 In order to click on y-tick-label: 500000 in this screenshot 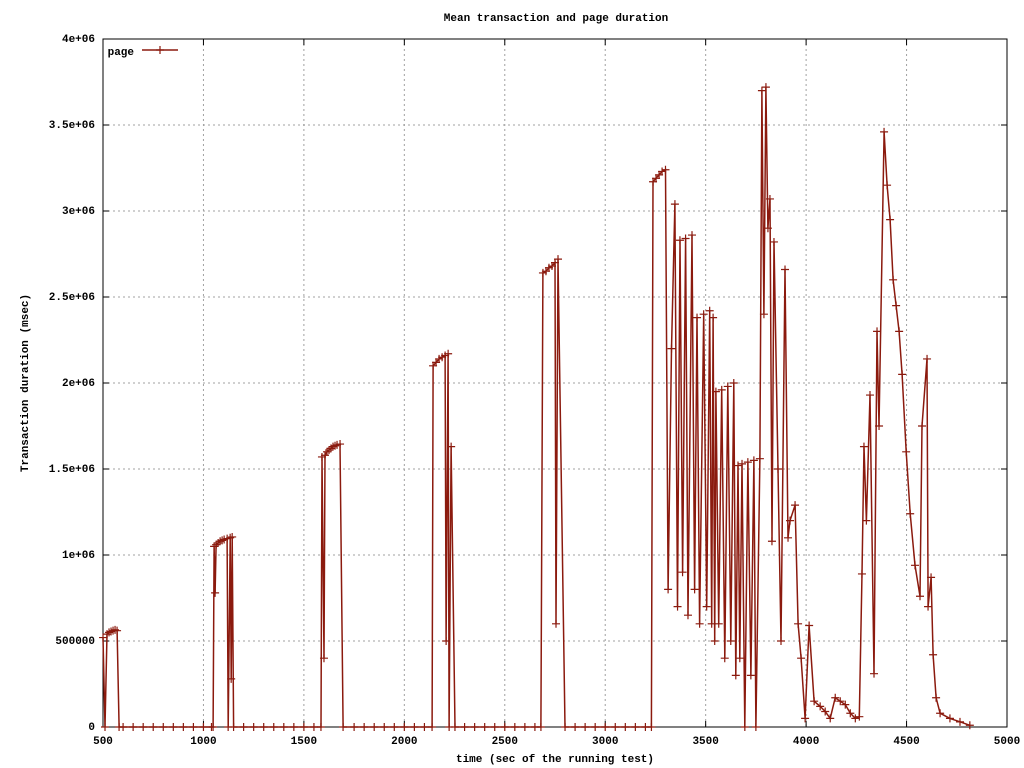, I will do `click(75, 642)`.